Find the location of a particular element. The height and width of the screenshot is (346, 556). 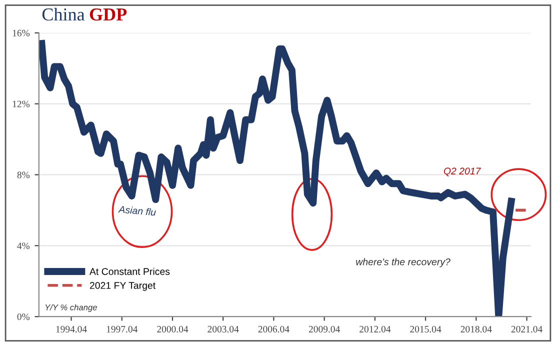

x-tick-label: 2018.04 is located at coordinates (476, 329).